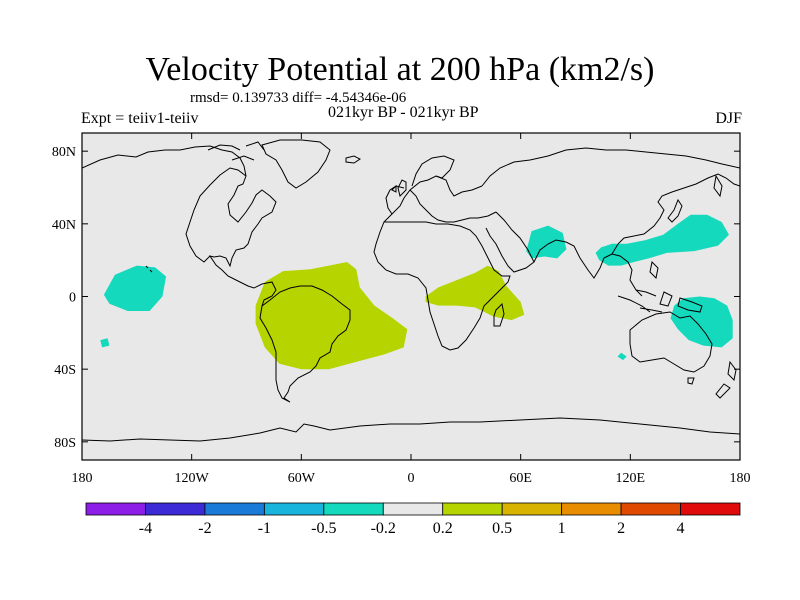  What do you see at coordinates (264, 528) in the screenshot?
I see `colorbar-label: -1` at bounding box center [264, 528].